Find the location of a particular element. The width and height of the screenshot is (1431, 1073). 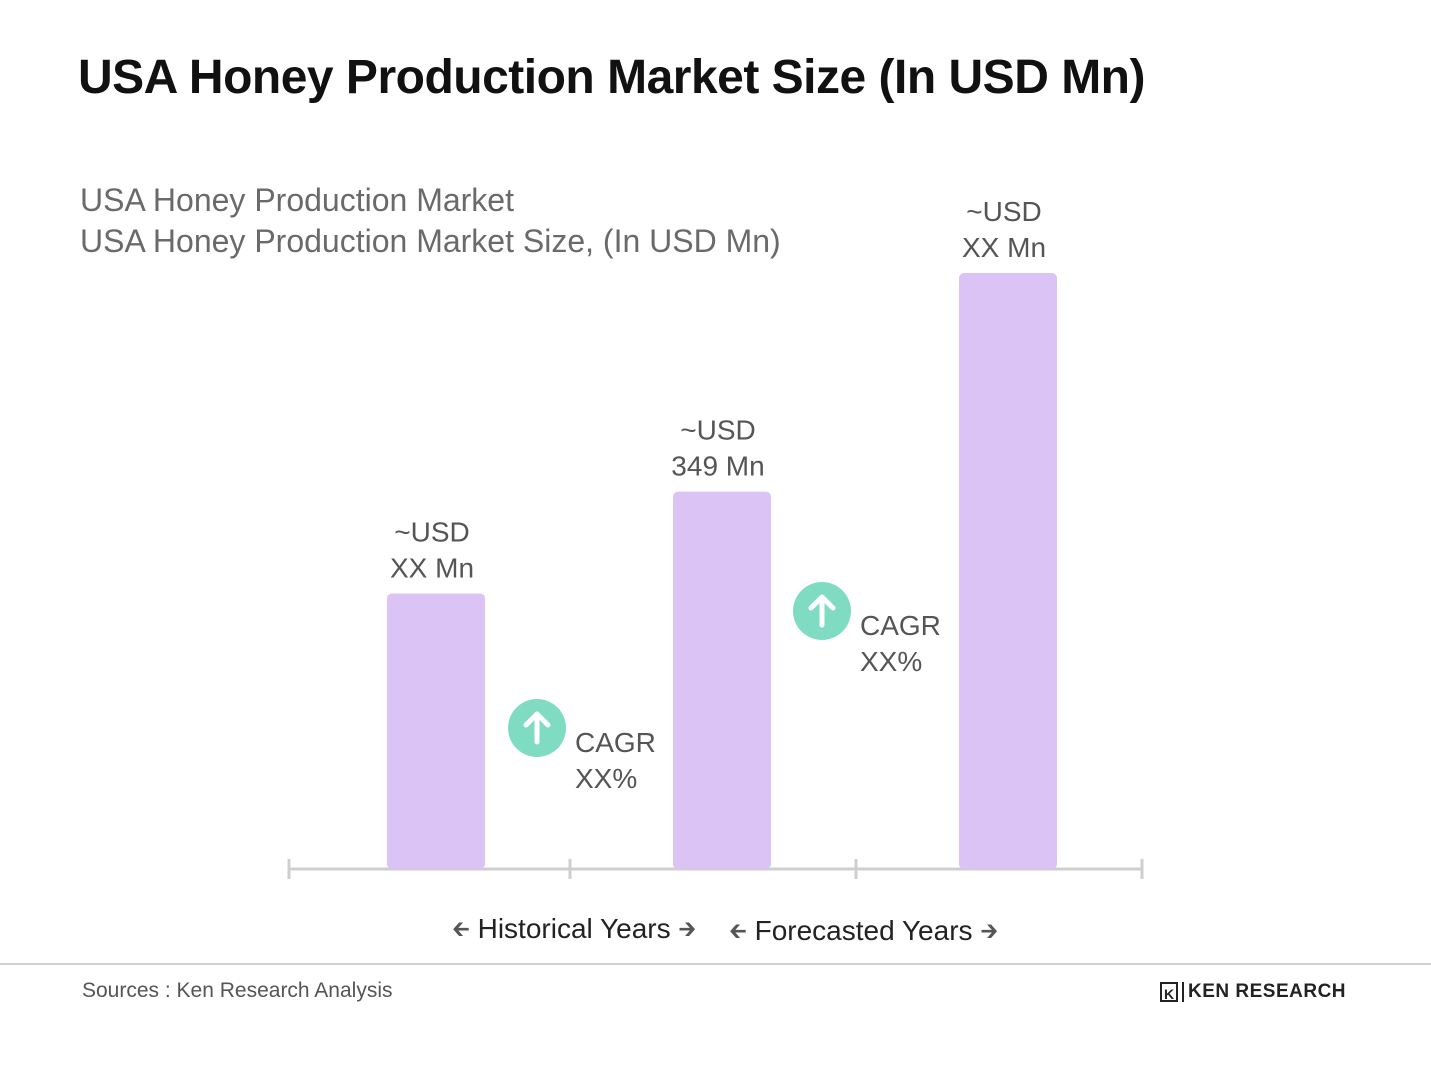

cagr-annotation-2: CAGR XX% is located at coordinates (867, 629).